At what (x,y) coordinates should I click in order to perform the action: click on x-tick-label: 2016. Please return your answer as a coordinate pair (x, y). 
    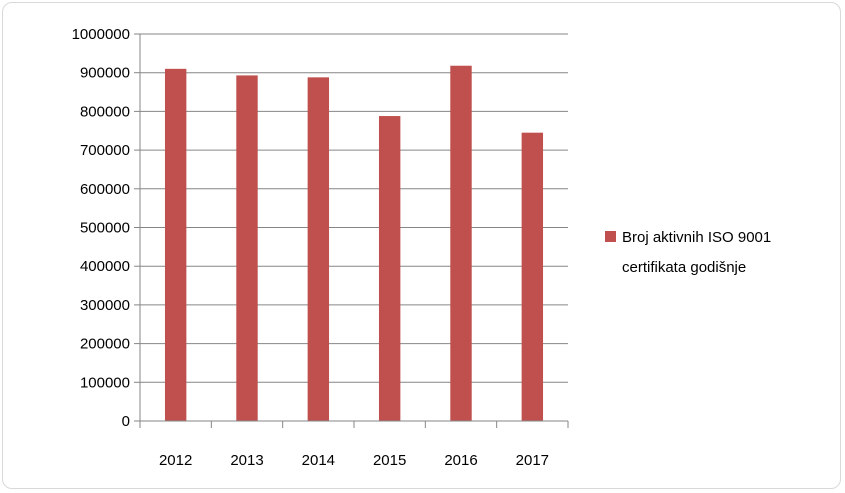
    Looking at the image, I should click on (460, 460).